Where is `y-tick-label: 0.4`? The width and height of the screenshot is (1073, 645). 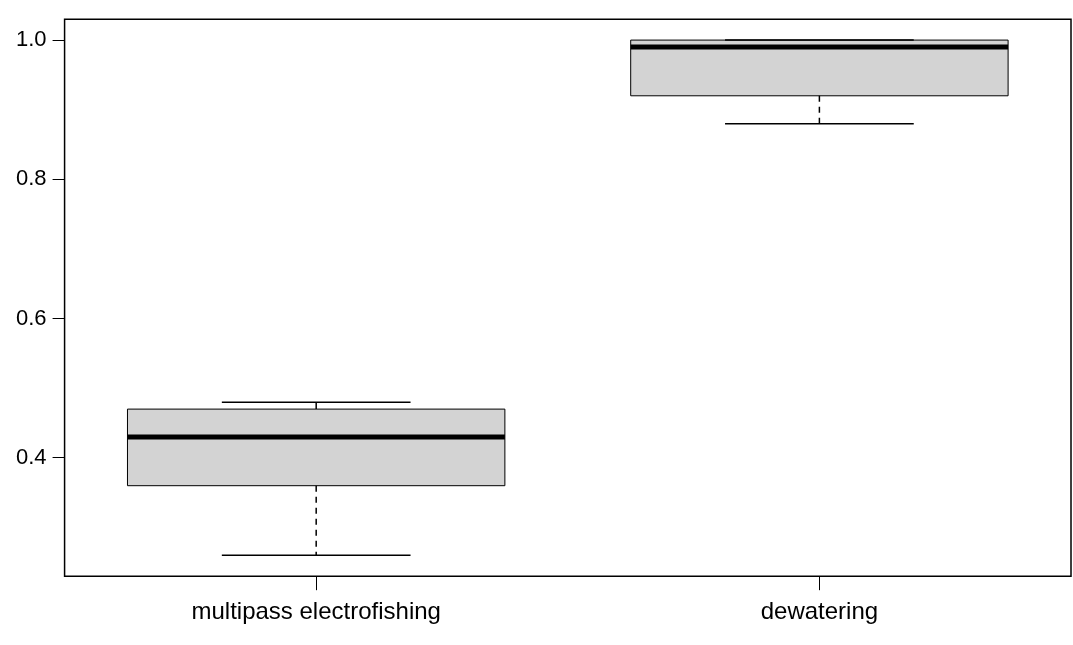
y-tick-label: 0.4 is located at coordinates (31, 456).